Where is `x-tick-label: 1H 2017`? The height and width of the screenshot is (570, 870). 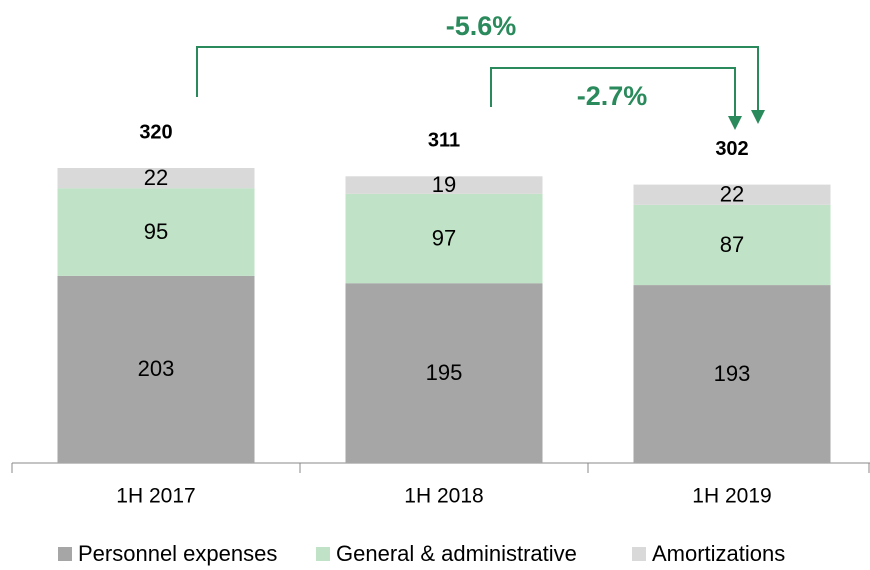 x-tick-label: 1H 2017 is located at coordinates (155, 496).